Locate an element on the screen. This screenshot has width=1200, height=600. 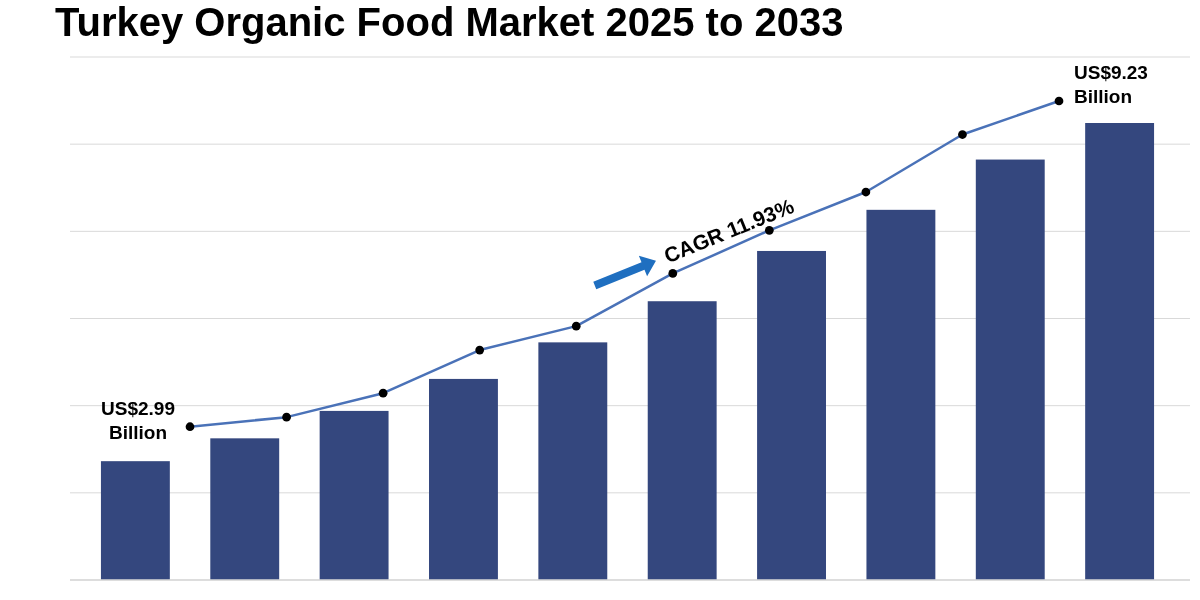
annotation: US$2.99 Billion is located at coordinates (138, 420).